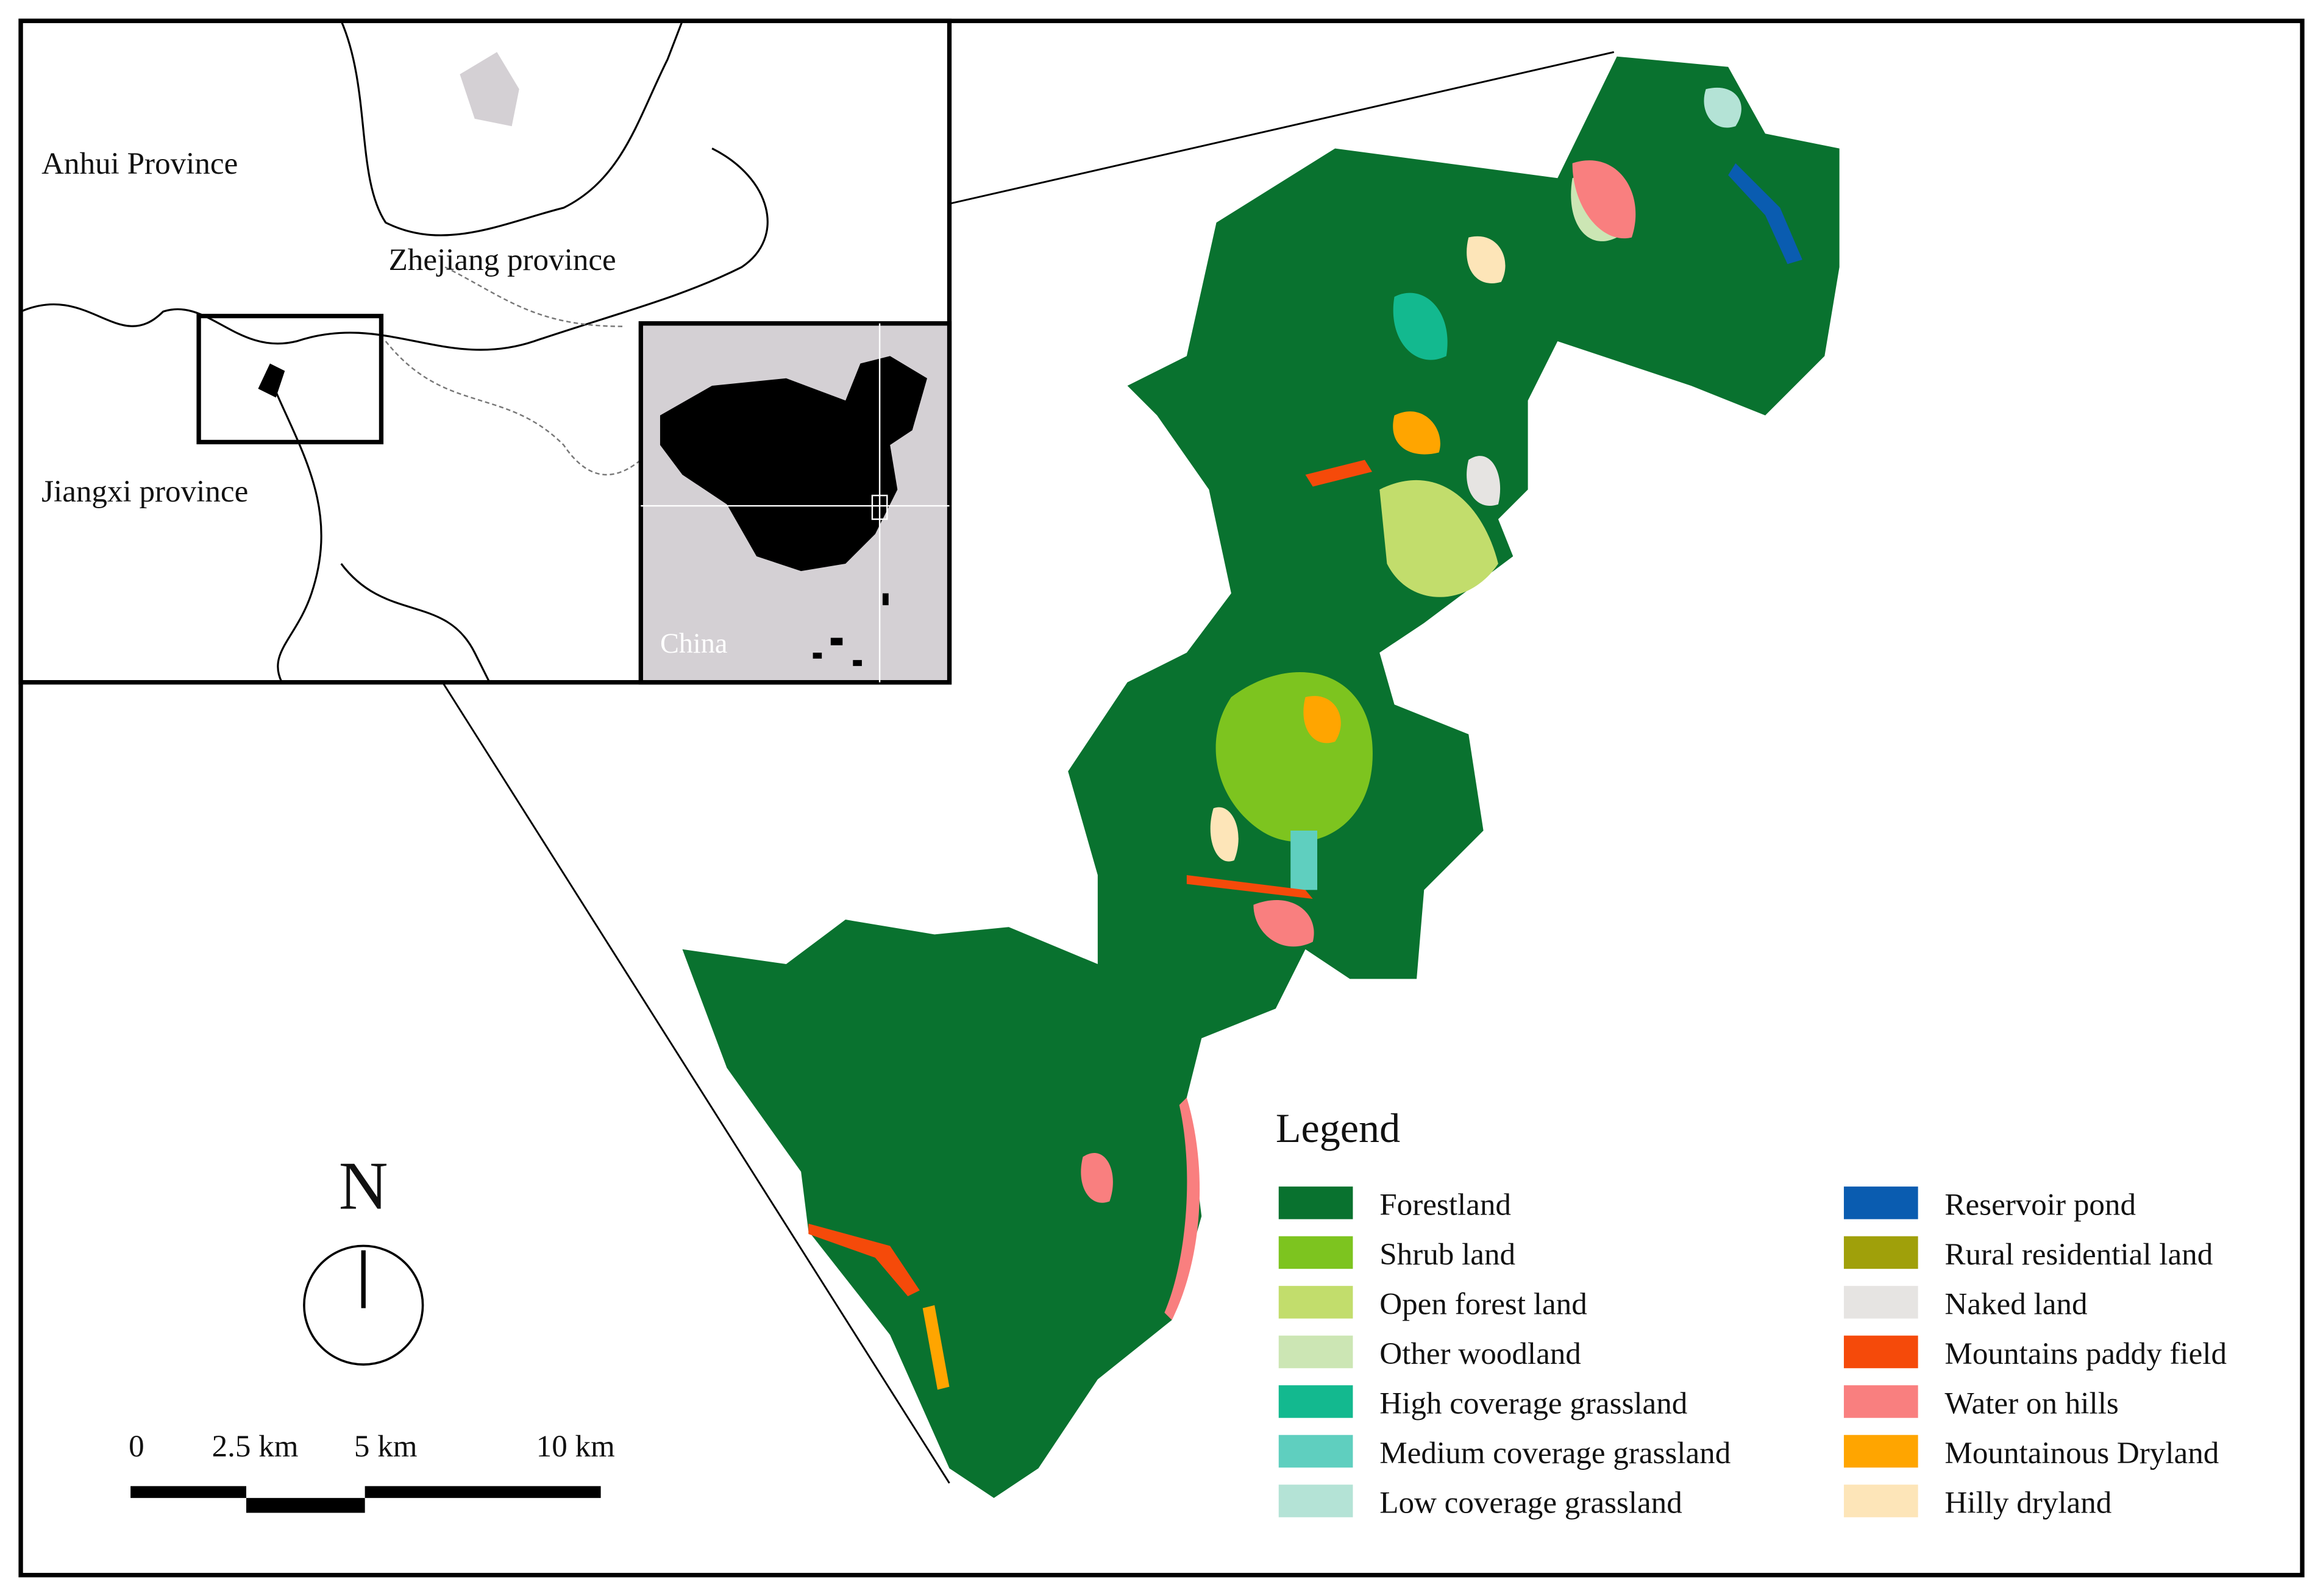  I want to click on river, so click(394, 249).